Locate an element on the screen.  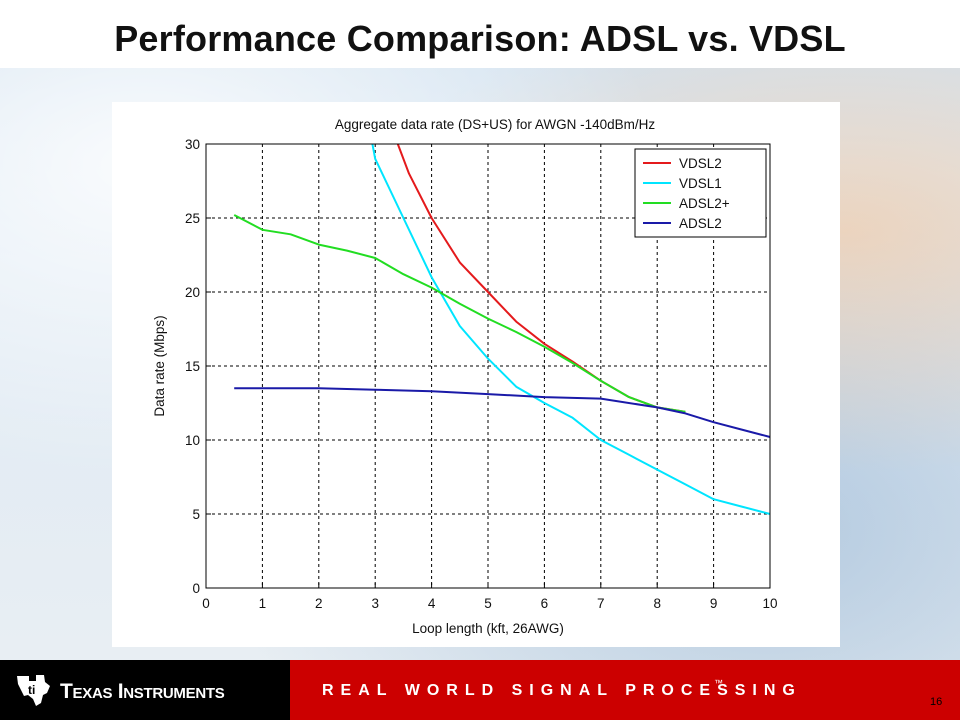
x-tick-label: 5 is located at coordinates (488, 603).